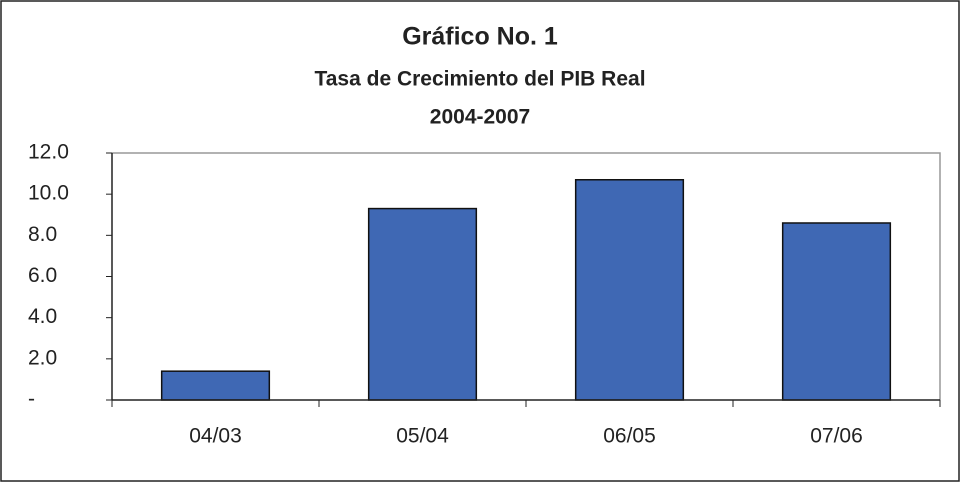 The width and height of the screenshot is (961, 483). I want to click on y-tick-label: 8.0, so click(42, 234).